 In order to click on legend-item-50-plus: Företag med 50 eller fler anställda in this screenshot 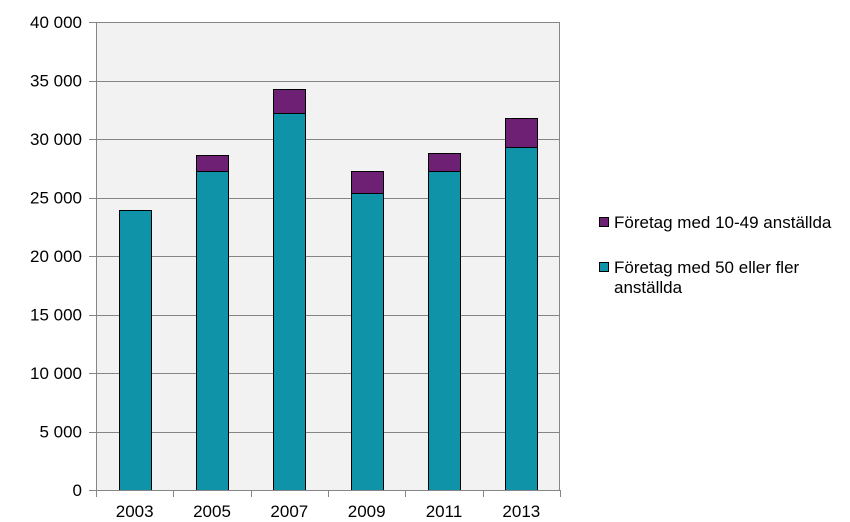, I will do `click(719, 278)`.